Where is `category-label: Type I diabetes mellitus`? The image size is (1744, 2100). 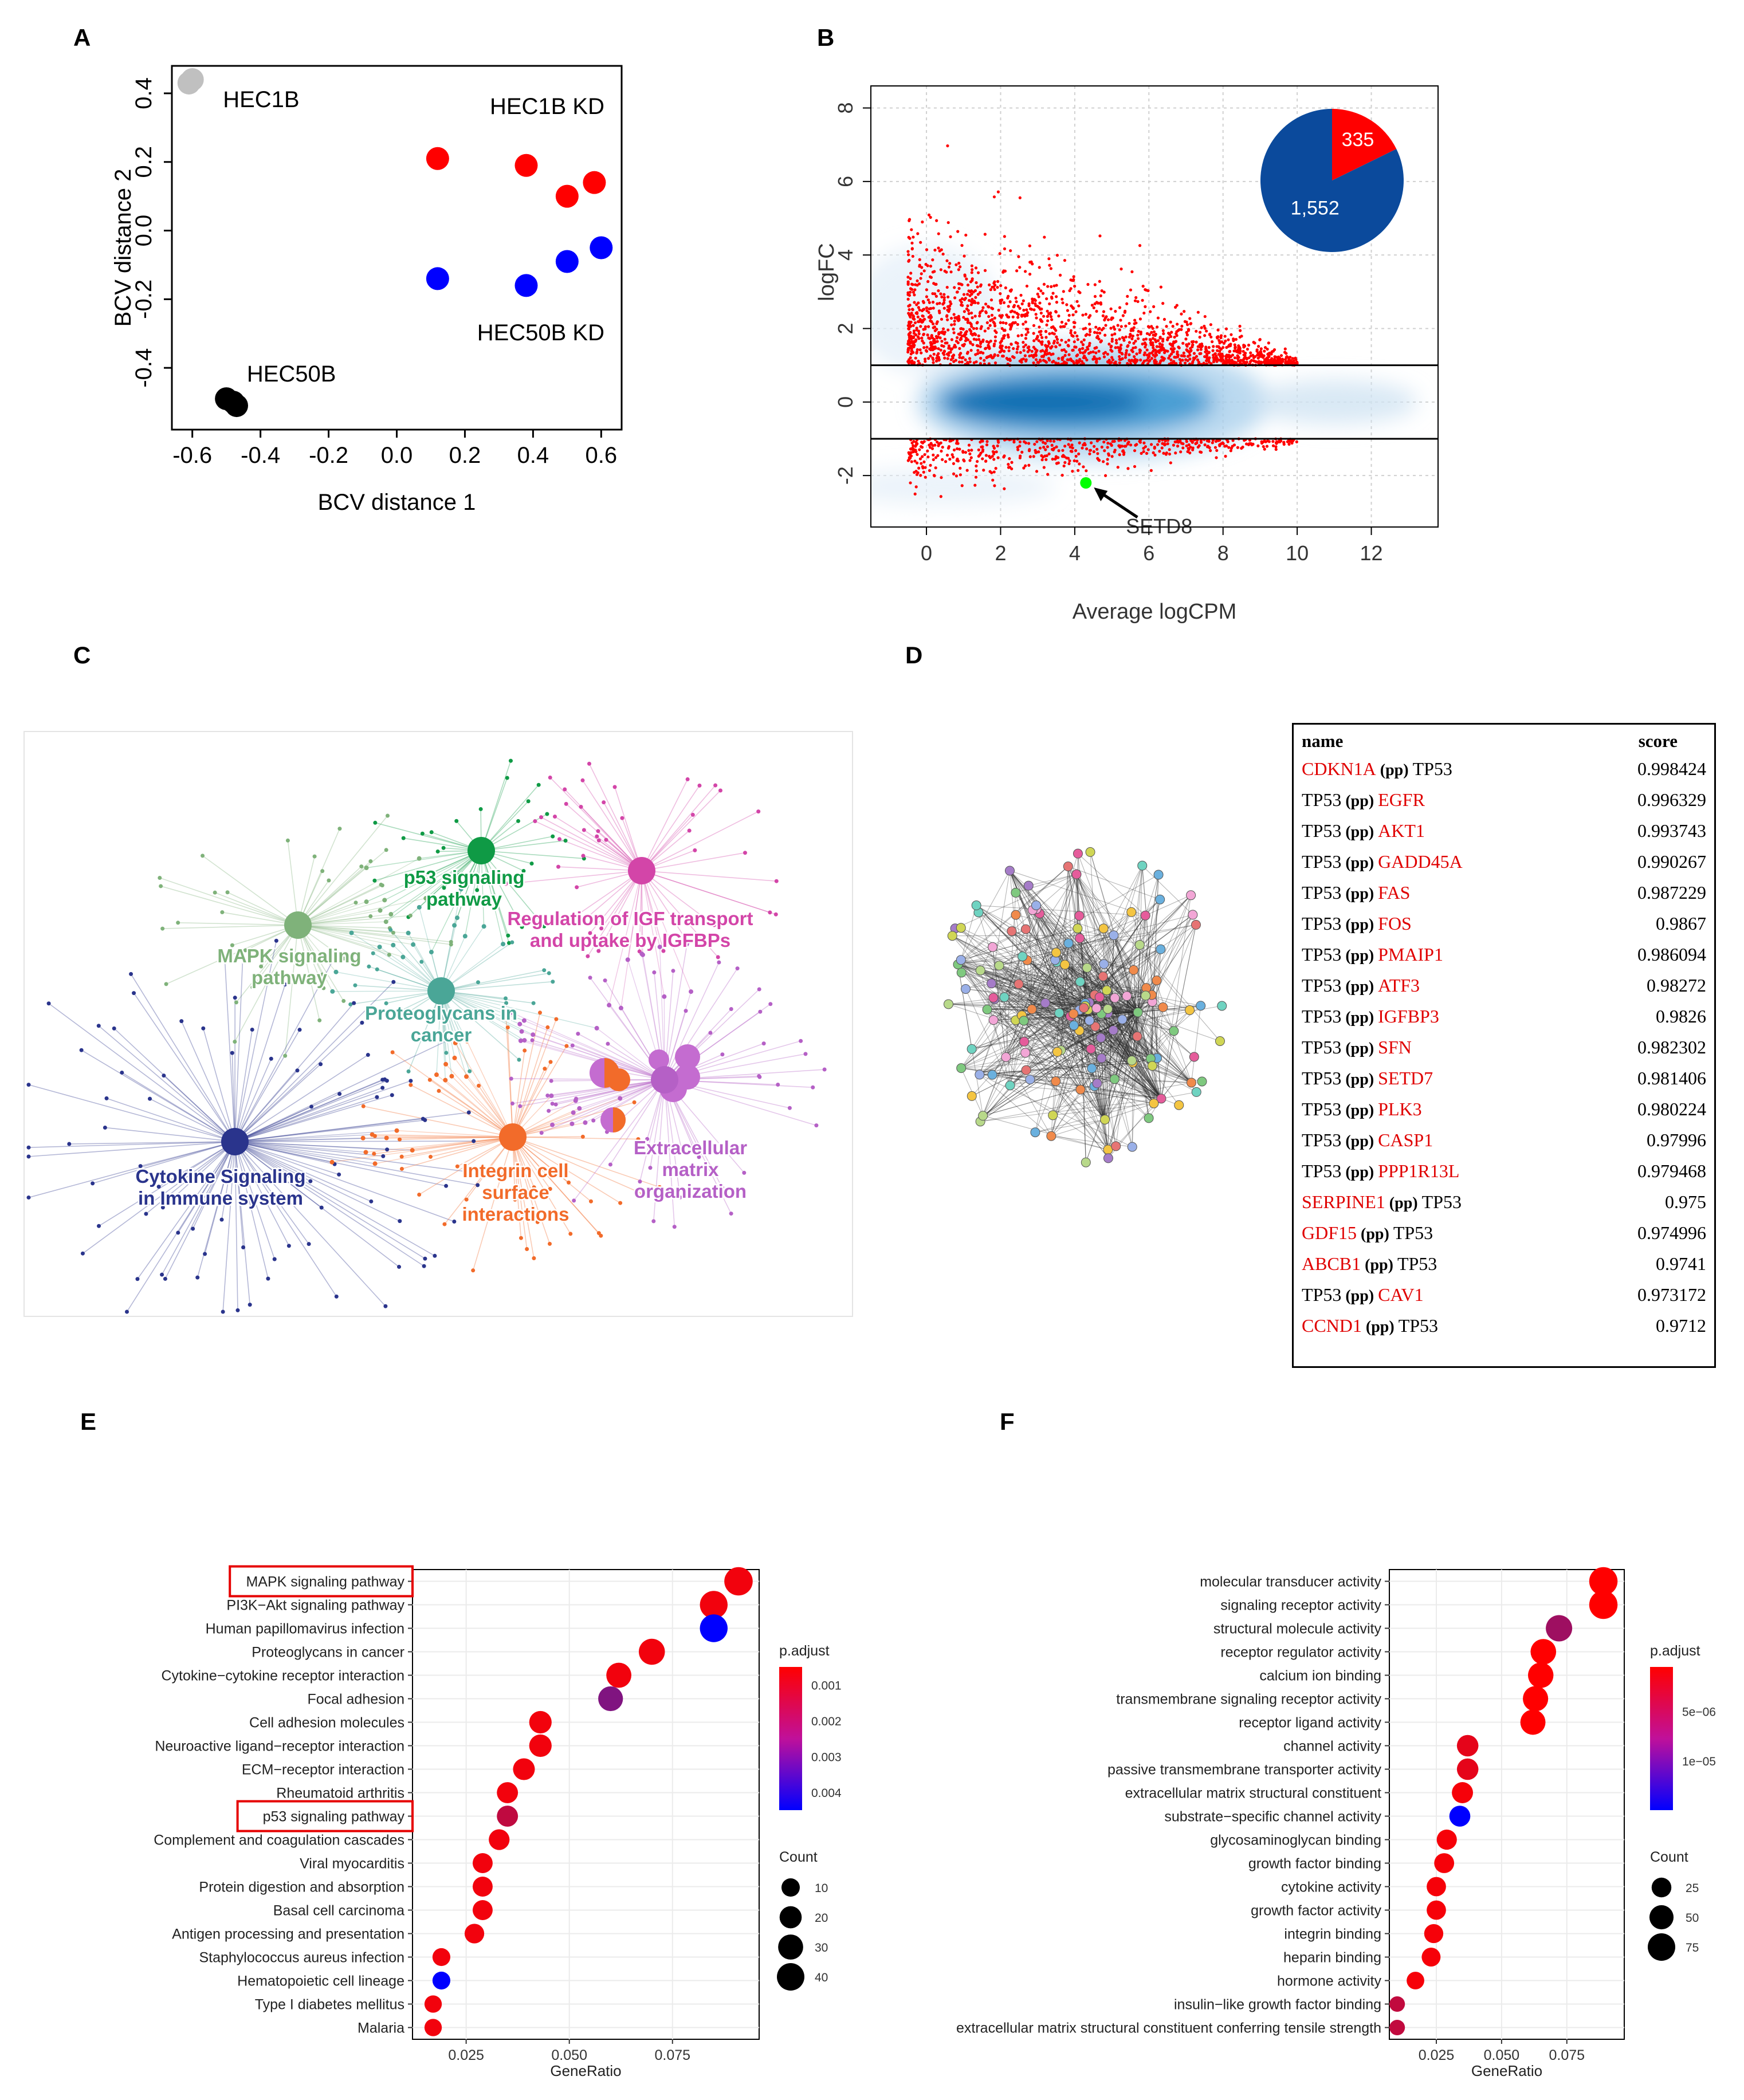
category-label: Type I diabetes mellitus is located at coordinates (329, 2005).